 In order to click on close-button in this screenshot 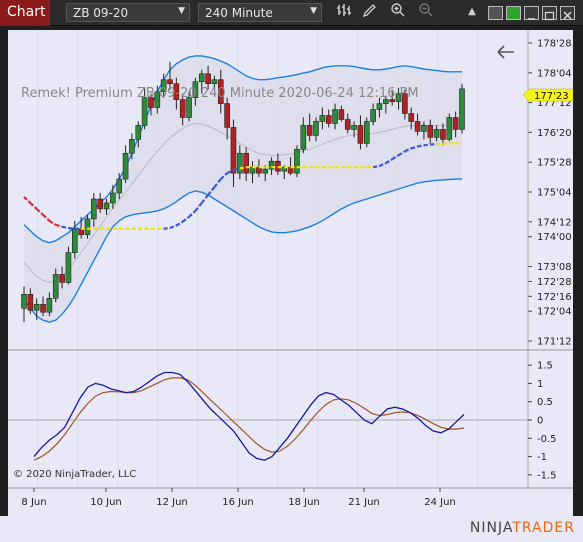, I will do `click(567, 13)`.